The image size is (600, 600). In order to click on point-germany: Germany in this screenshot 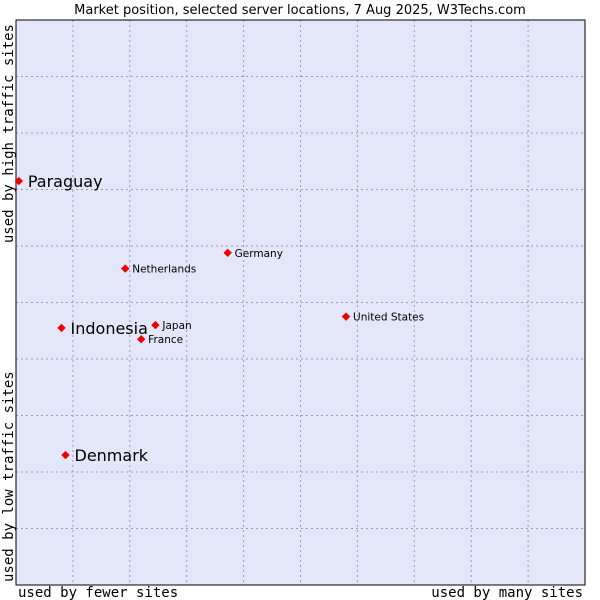, I will do `click(253, 254)`.